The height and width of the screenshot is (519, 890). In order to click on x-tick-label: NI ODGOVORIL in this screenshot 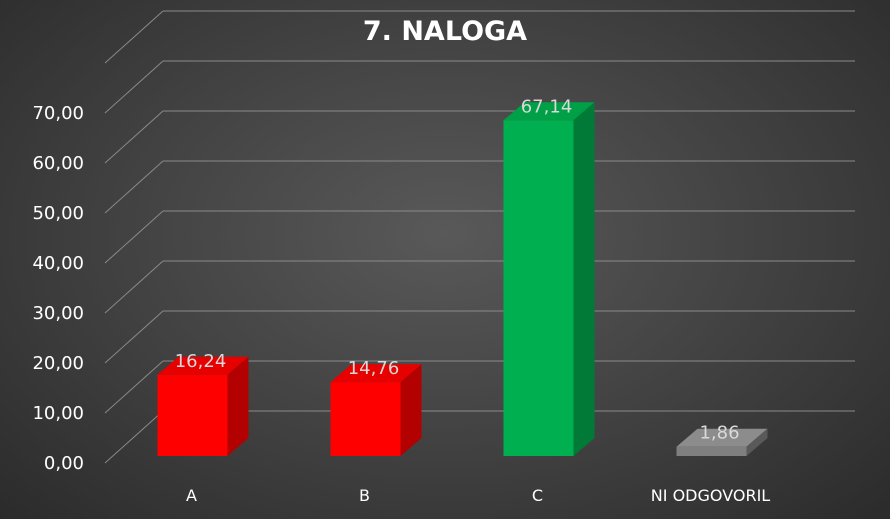, I will do `click(710, 495)`.